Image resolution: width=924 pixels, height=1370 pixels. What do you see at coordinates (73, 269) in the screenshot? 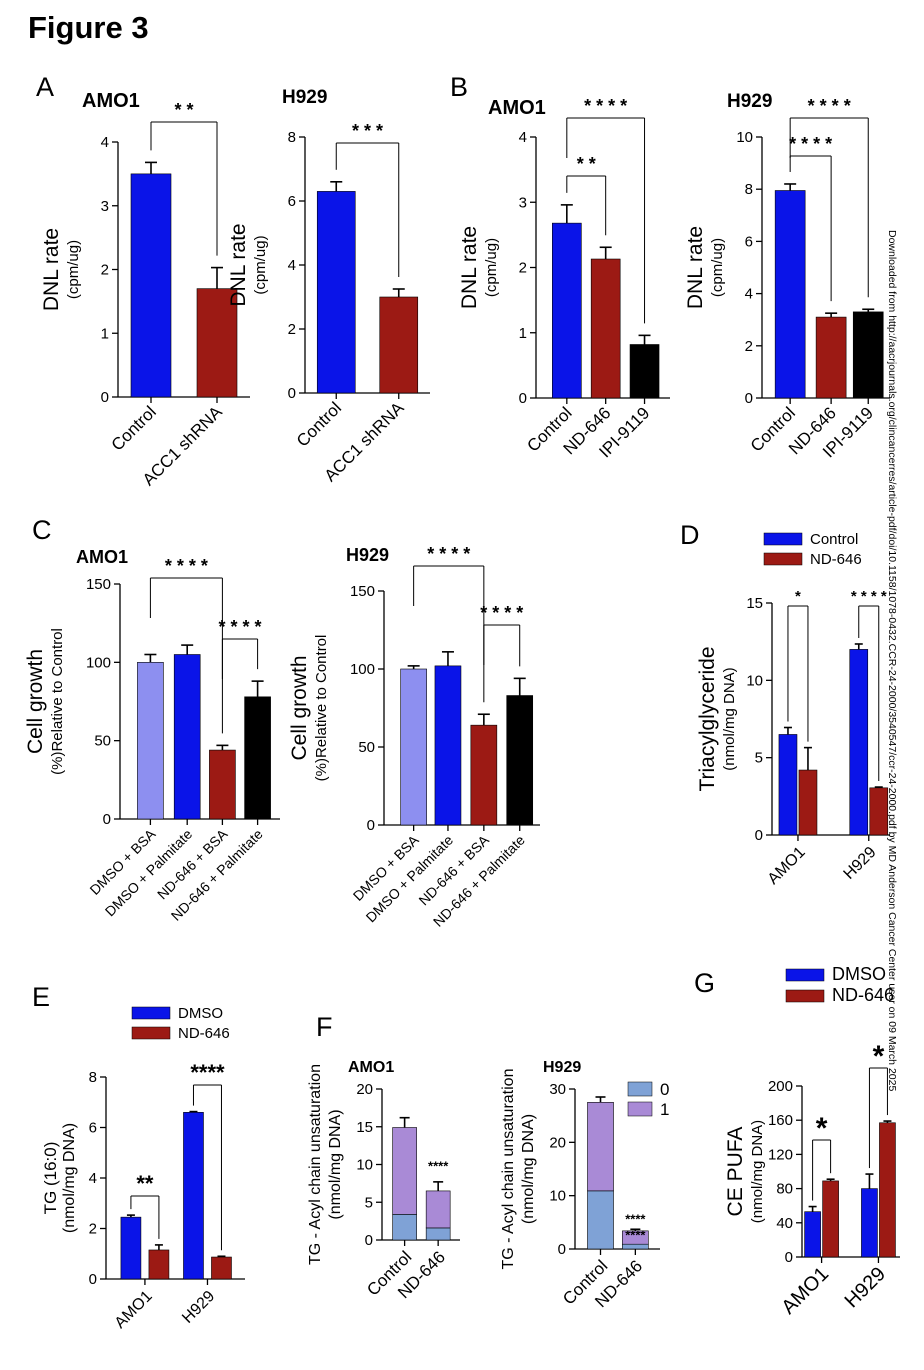
I see `A1-y-label-unit: (cpm/ug)` at bounding box center [73, 269].